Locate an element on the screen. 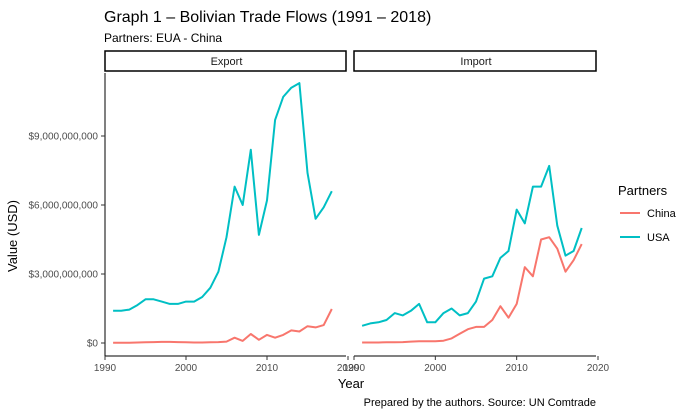  legend-label-usa: USA is located at coordinates (658, 238).